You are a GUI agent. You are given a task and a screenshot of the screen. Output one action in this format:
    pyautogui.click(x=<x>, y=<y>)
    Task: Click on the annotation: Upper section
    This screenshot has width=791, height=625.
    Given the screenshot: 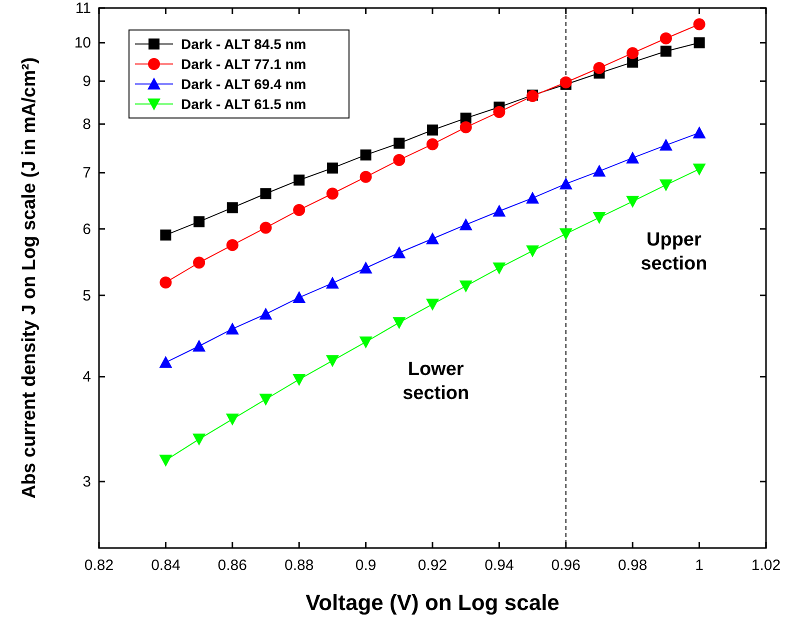 What is the action you would take?
    pyautogui.click(x=674, y=252)
    